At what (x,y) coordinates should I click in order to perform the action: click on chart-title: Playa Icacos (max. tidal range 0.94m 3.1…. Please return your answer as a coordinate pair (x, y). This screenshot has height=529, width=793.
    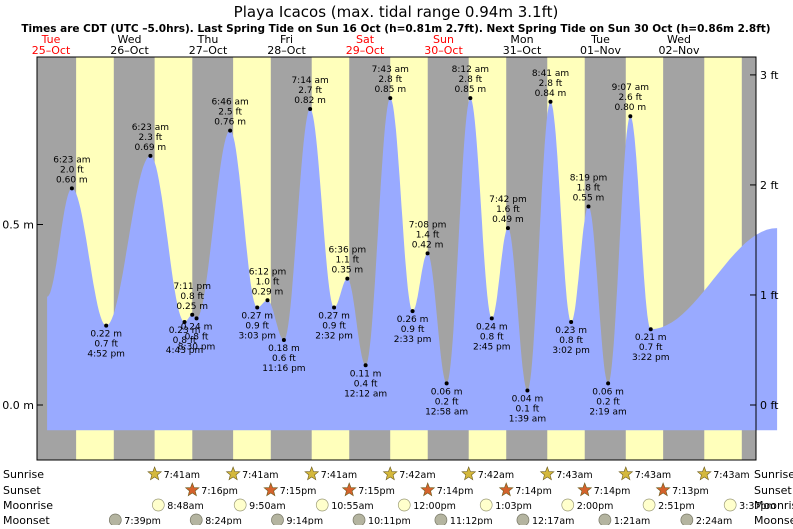
    Looking at the image, I should click on (396, 12).